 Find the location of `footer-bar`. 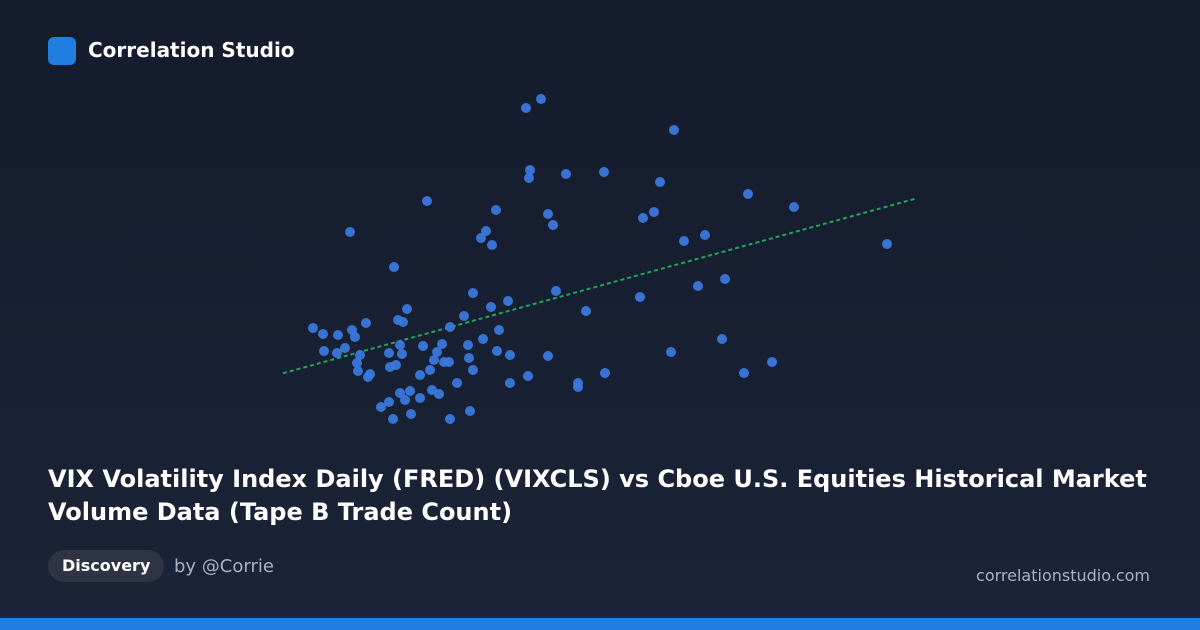

footer-bar is located at coordinates (600, 624).